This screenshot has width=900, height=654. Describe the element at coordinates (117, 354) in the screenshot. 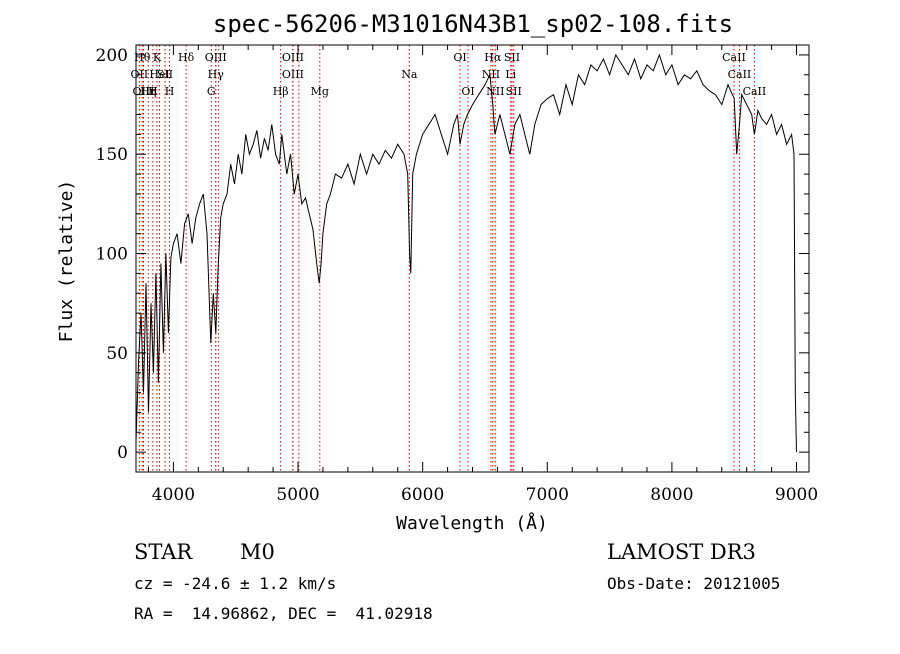

I see `y-tick-label: 50` at that location.